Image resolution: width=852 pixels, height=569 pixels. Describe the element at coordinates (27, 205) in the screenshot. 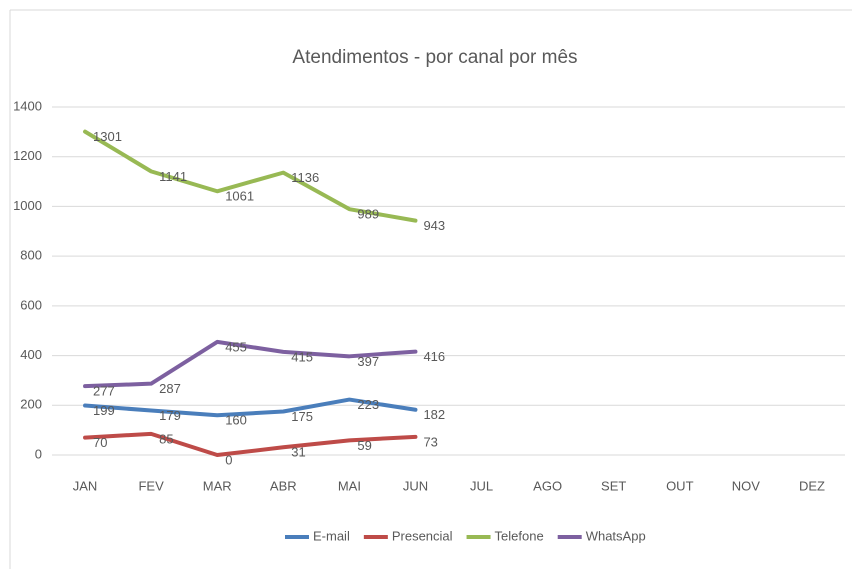

I see `y-tick-label: 1000` at that location.